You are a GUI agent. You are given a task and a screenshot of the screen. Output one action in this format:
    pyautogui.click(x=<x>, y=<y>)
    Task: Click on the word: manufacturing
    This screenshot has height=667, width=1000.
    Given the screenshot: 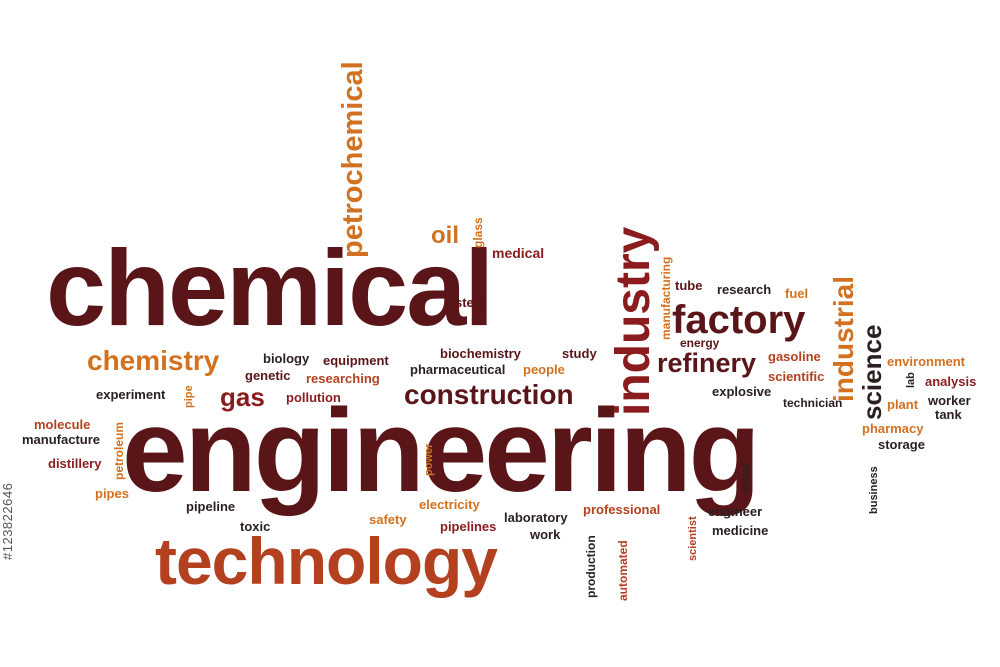 What is the action you would take?
    pyautogui.click(x=666, y=298)
    